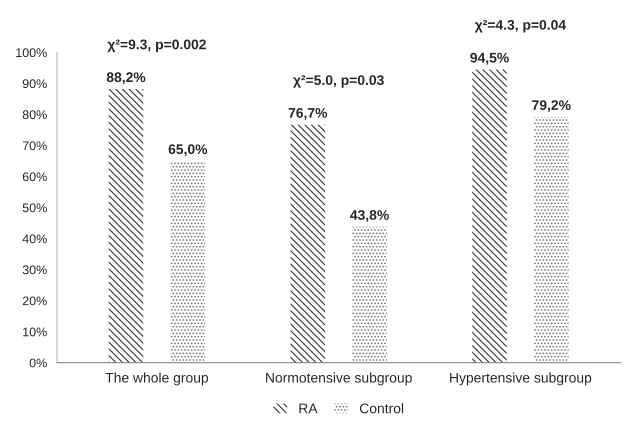  I want to click on x-tick-label: Hypertensive subgroup, so click(521, 379).